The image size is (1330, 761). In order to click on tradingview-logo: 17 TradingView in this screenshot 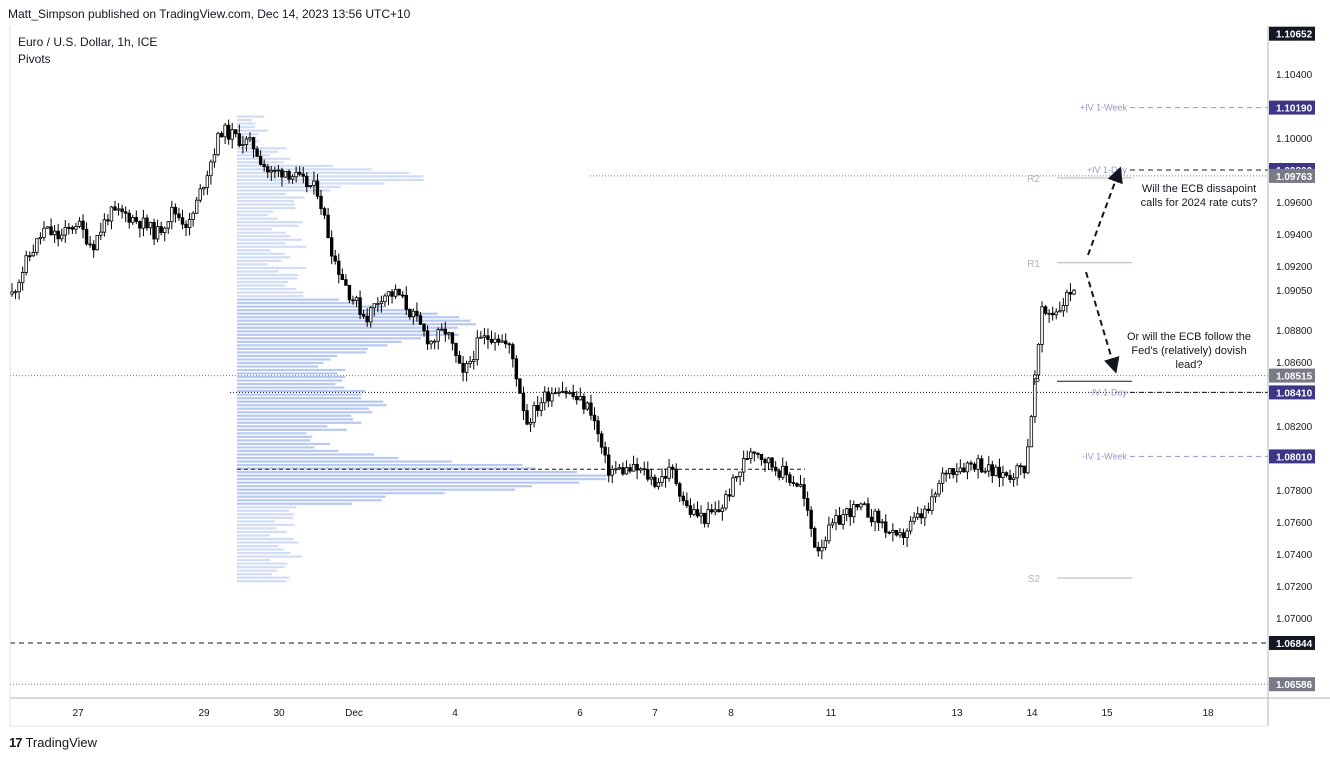, I will do `click(53, 742)`.